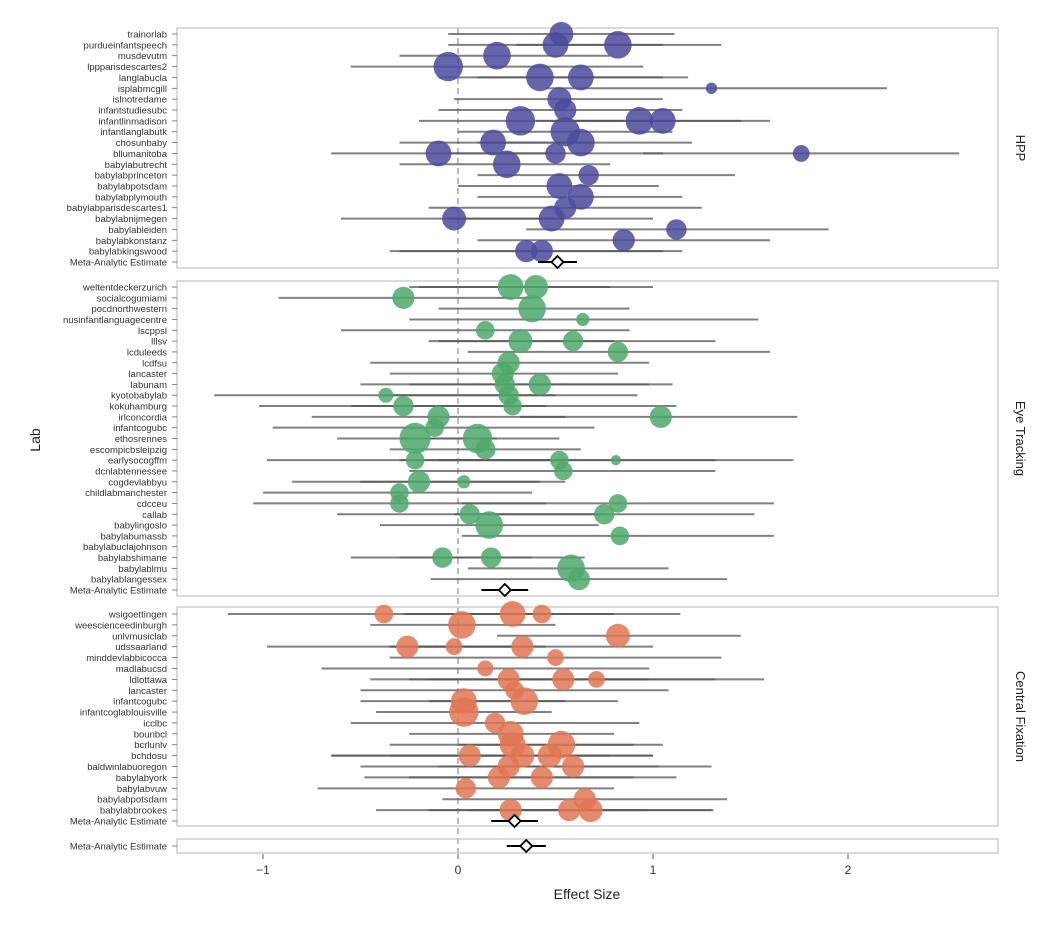 Image resolution: width=1054 pixels, height=938 pixels. I want to click on lab-tick-label: lllsv, so click(159, 342).